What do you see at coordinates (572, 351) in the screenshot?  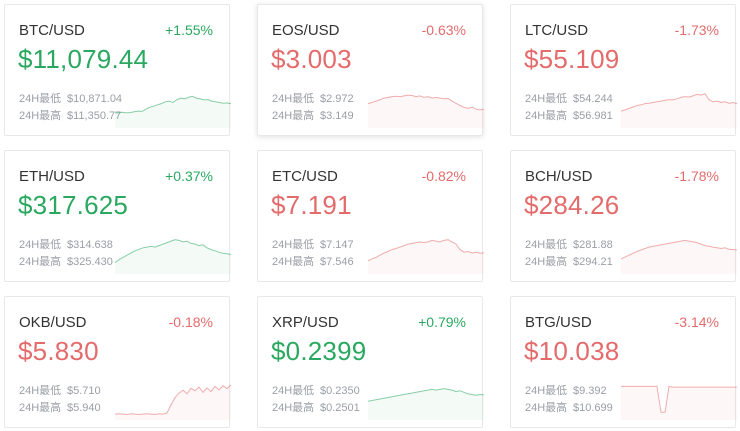 I see `price: $10.038` at bounding box center [572, 351].